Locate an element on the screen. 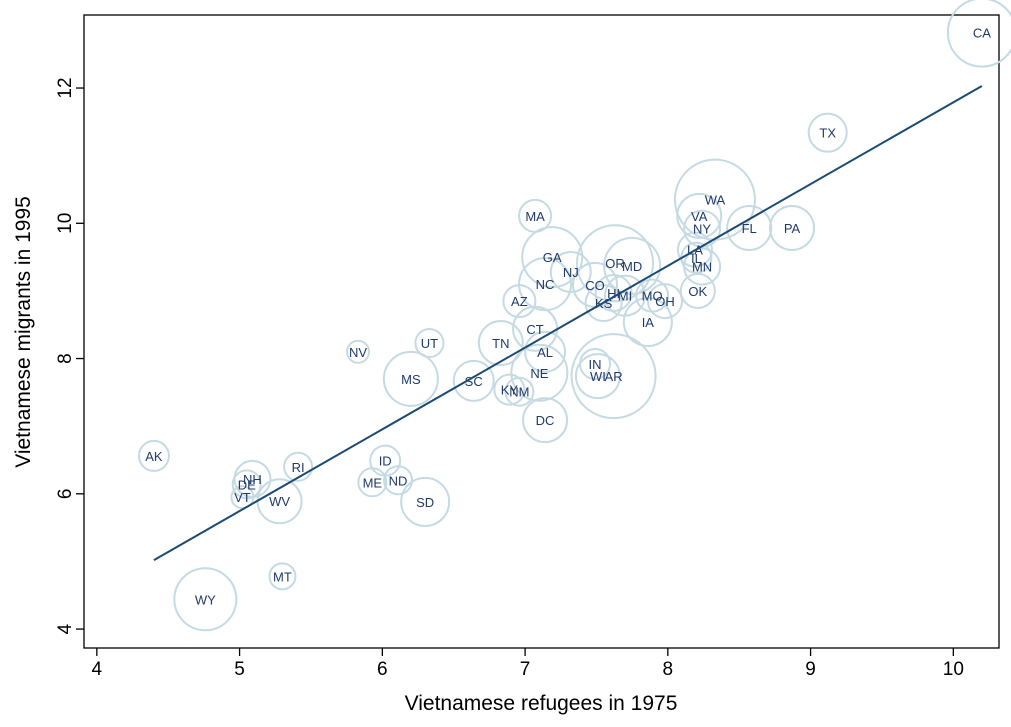 This screenshot has width=1011, height=727. bubble-label: MD is located at coordinates (632, 266).